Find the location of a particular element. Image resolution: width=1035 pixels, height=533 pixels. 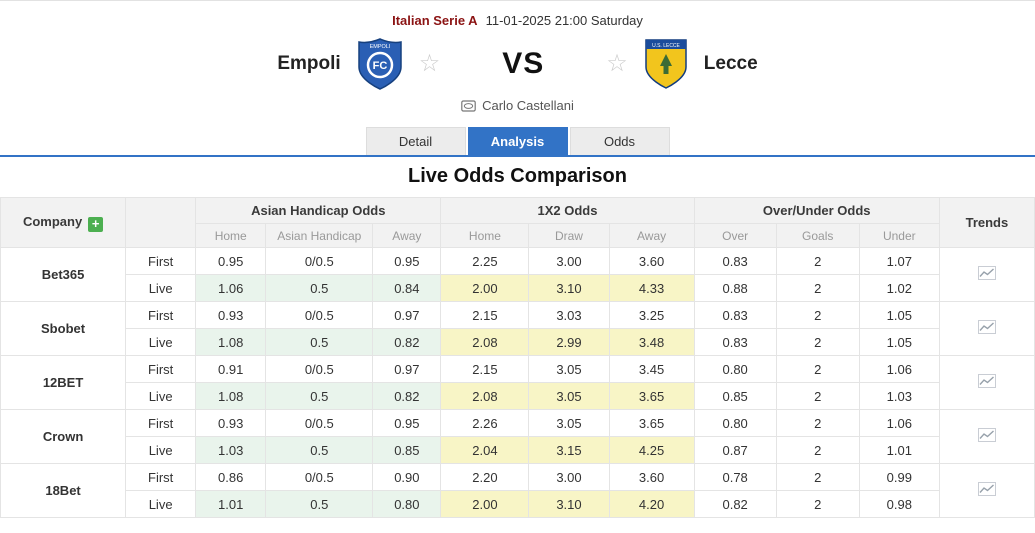

ou-odds-value: 0.82 is located at coordinates (735, 504).